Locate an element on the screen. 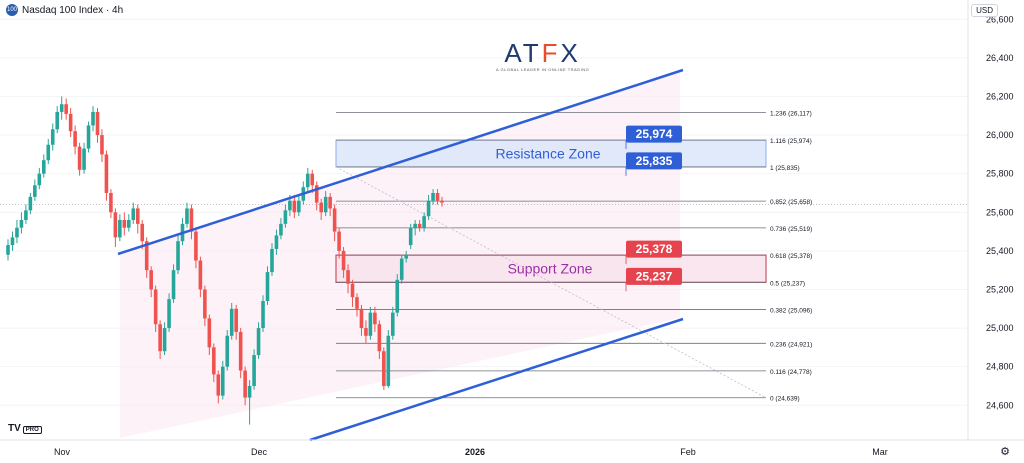 This screenshot has height=463, width=1024. y-tick-label: 26,600 is located at coordinates (1000, 19).